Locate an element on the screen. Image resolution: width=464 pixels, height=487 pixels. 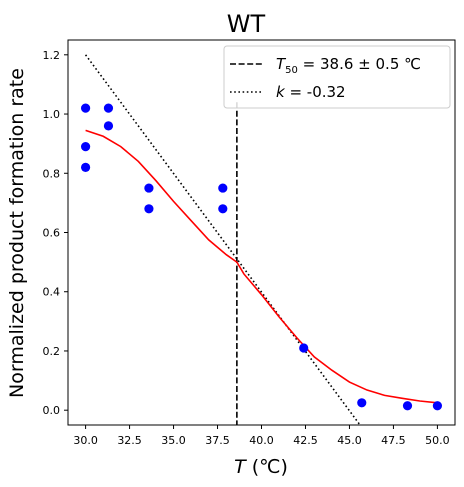
y-tick-label: 0.8 is located at coordinates (52, 173).